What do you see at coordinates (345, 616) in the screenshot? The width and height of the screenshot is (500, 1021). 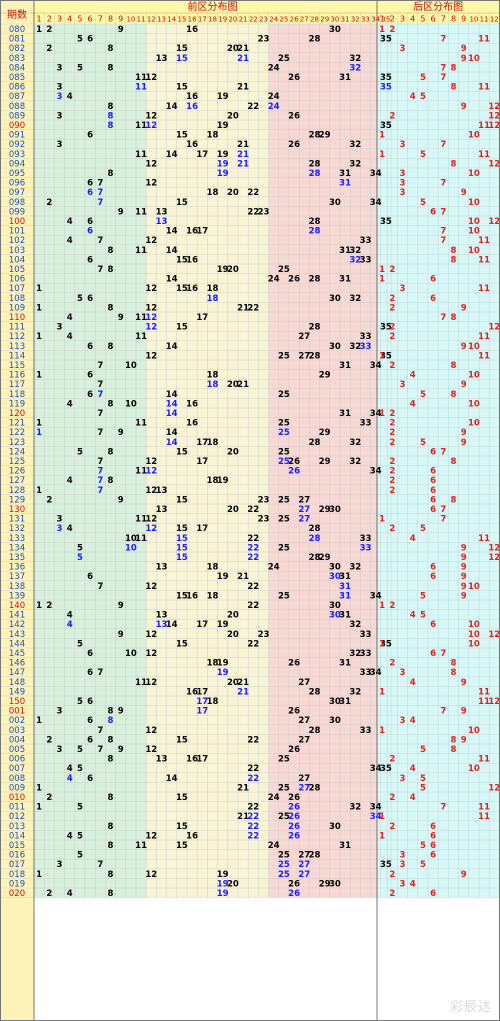 I see `front-number: 31` at bounding box center [345, 616].